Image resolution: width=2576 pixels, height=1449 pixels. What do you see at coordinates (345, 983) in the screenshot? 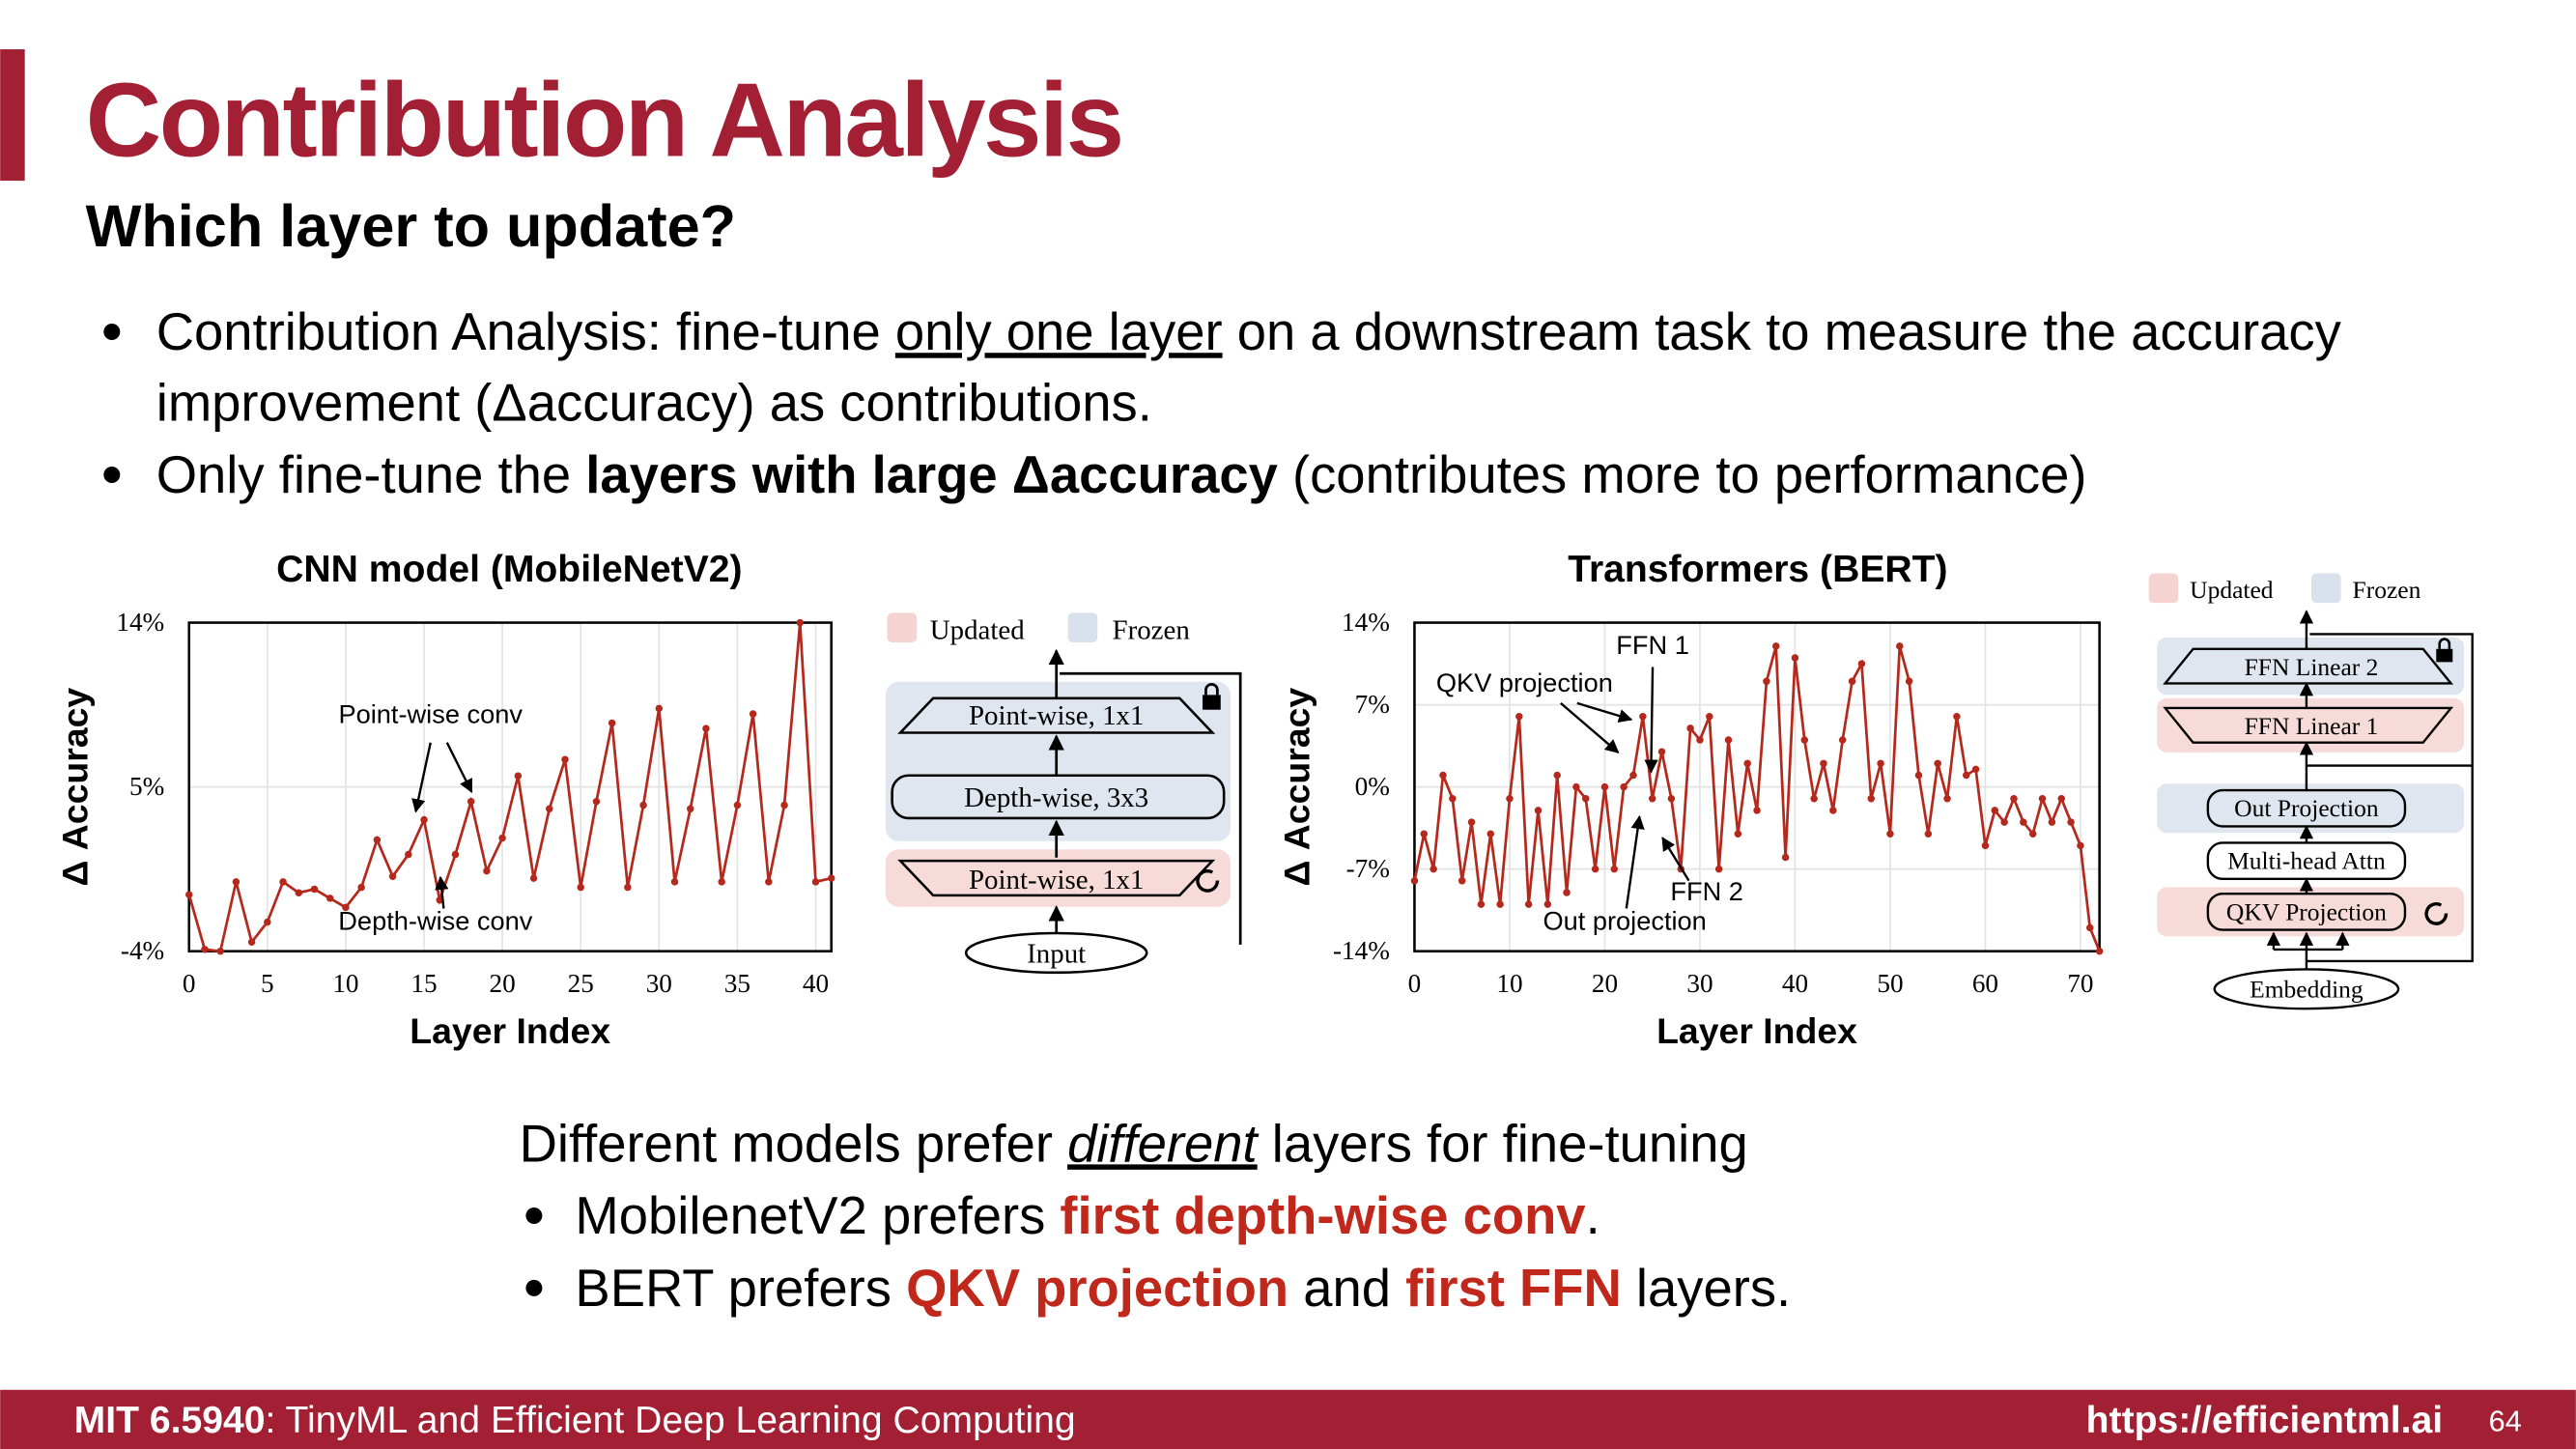
I see `x-tick-label: 10` at bounding box center [345, 983].